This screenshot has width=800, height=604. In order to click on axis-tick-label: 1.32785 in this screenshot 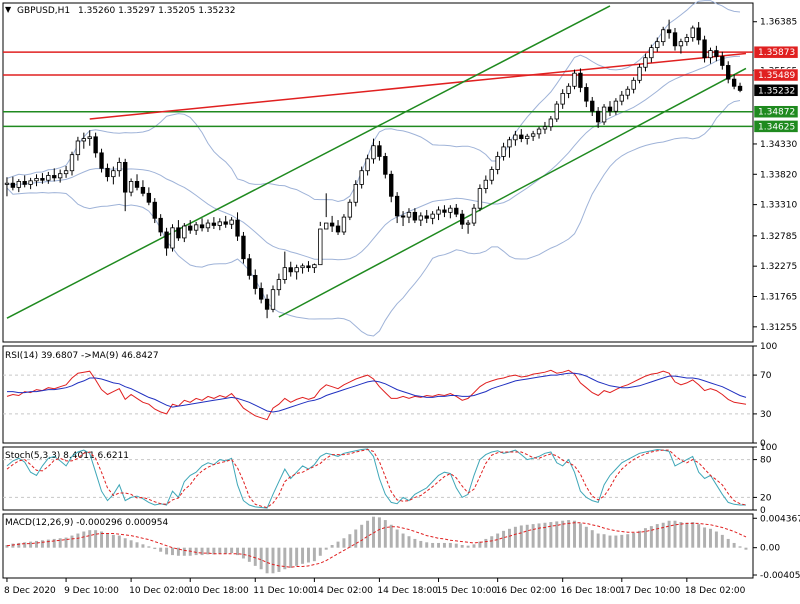, I will do `click(778, 237)`.